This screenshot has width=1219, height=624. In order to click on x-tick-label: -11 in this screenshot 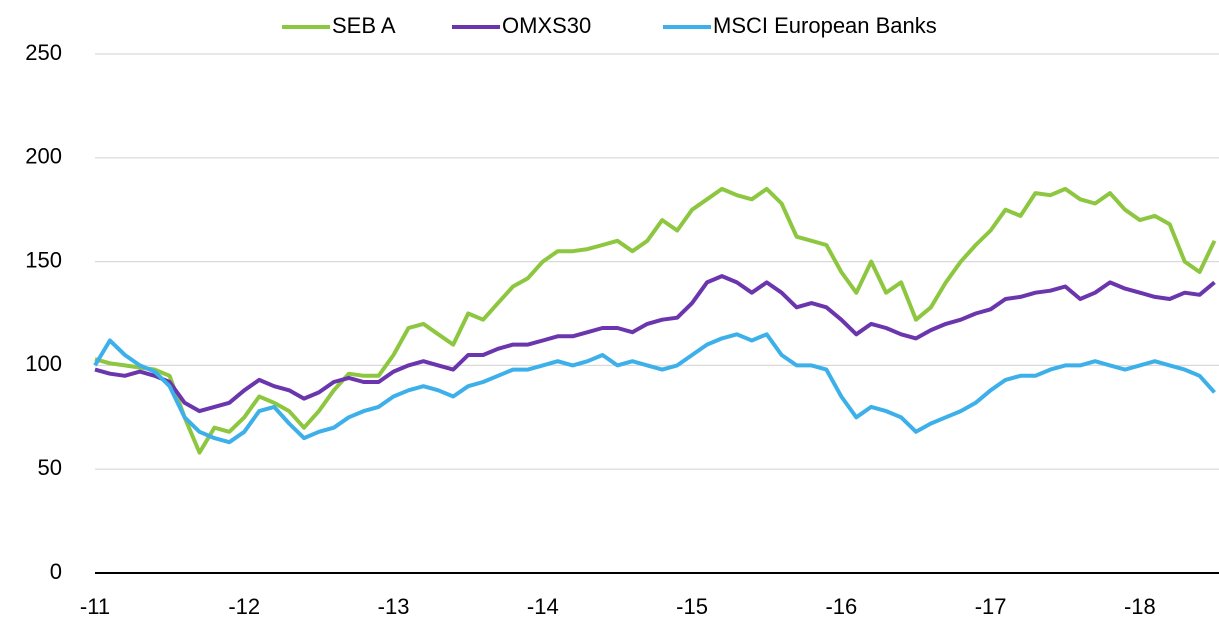, I will do `click(95, 606)`.